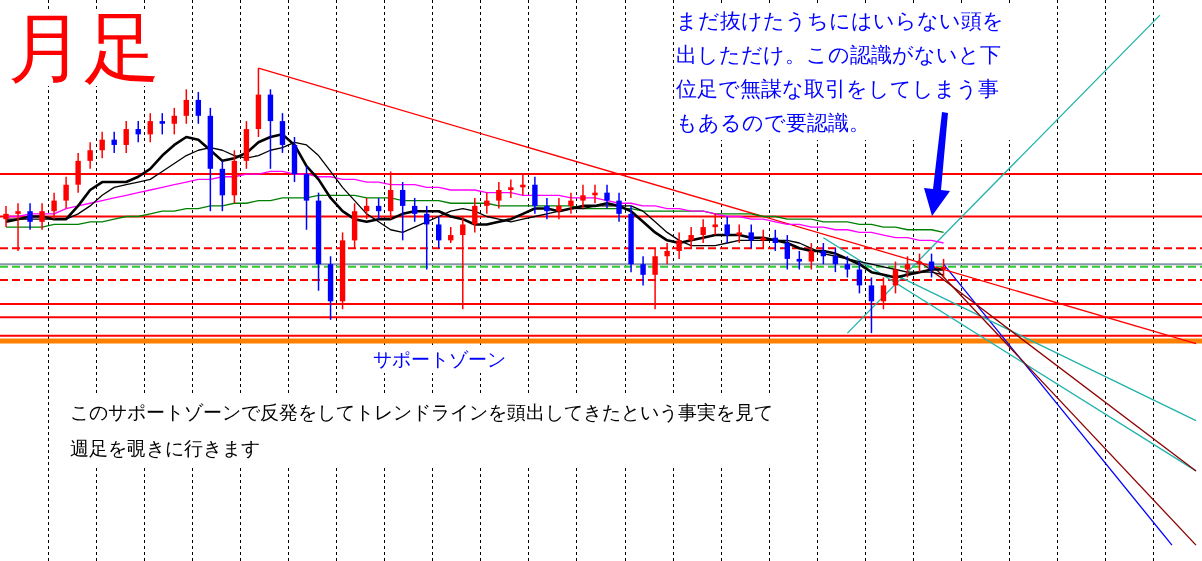 This screenshot has height=561, width=1202. I want to click on annotation: まだ抜けたうちにはいらない頭を出しただけ。この認識がないと下位足で無謀な取引をしてしまう事もあるので要認識。, so click(844, 72).